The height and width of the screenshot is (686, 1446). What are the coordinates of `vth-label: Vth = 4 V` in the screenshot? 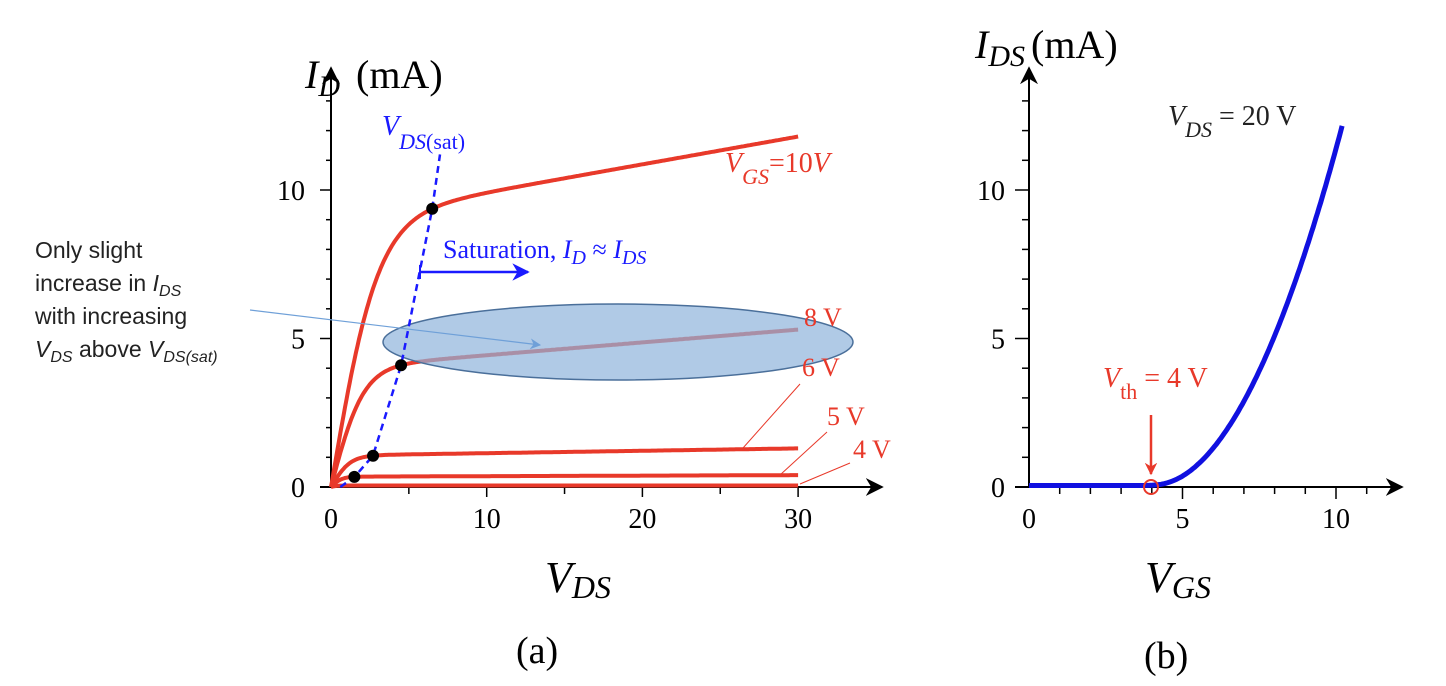 It's located at (1155, 383).